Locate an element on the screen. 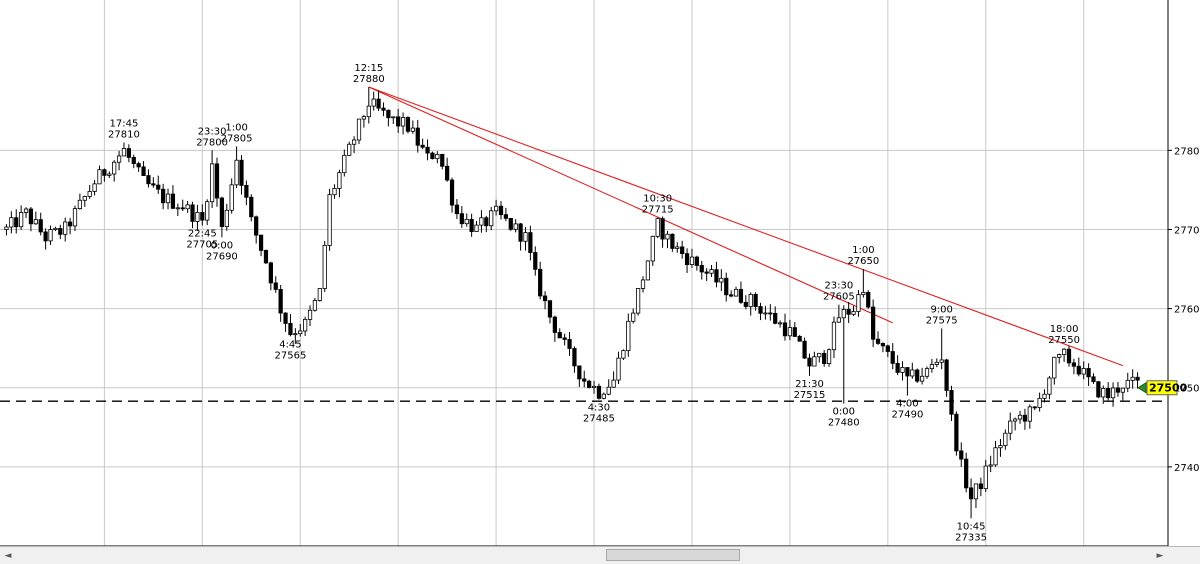 This screenshot has height=564, width=1200. annotation-price: 27550 is located at coordinates (1064, 340).